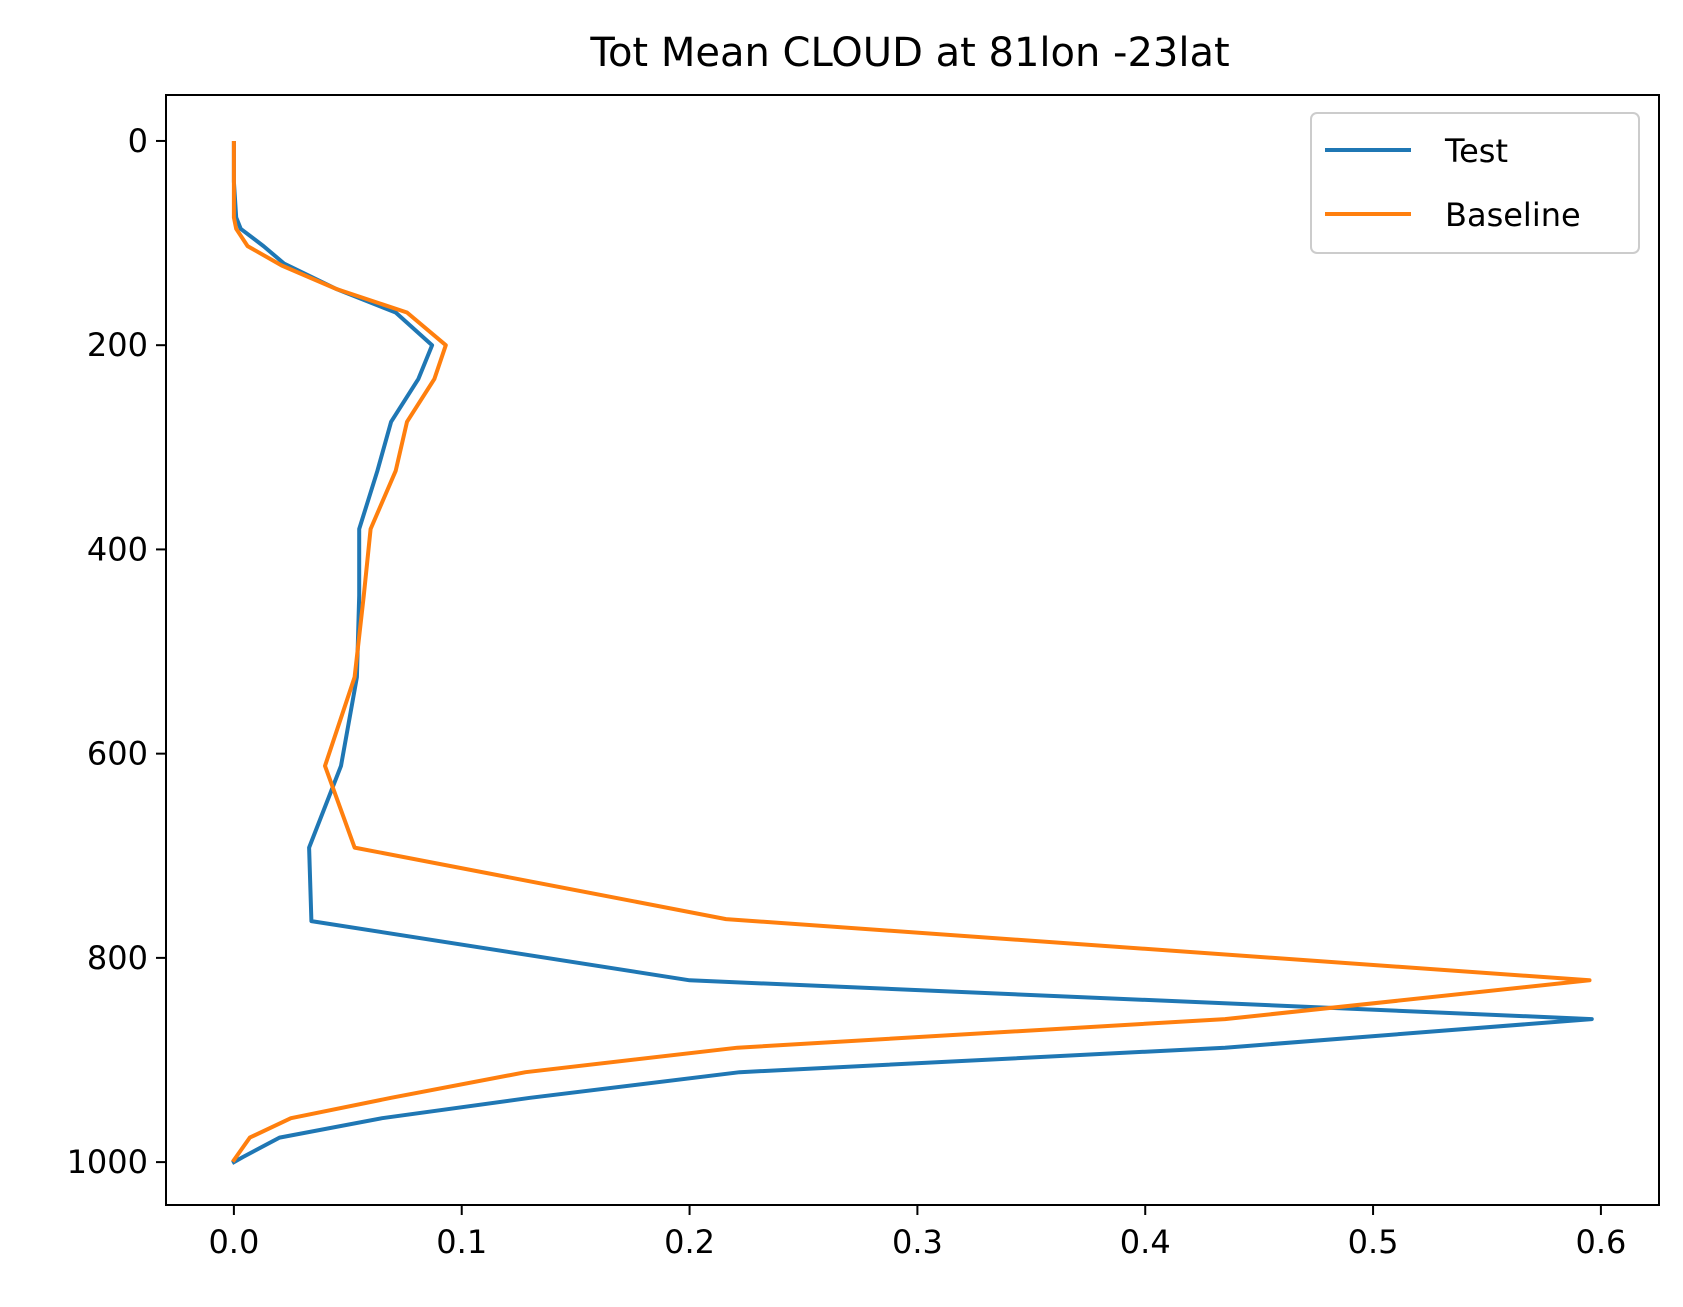 Image resolution: width=1683 pixels, height=1307 pixels. What do you see at coordinates (117, 958) in the screenshot?
I see `y-tick-label: 800` at bounding box center [117, 958].